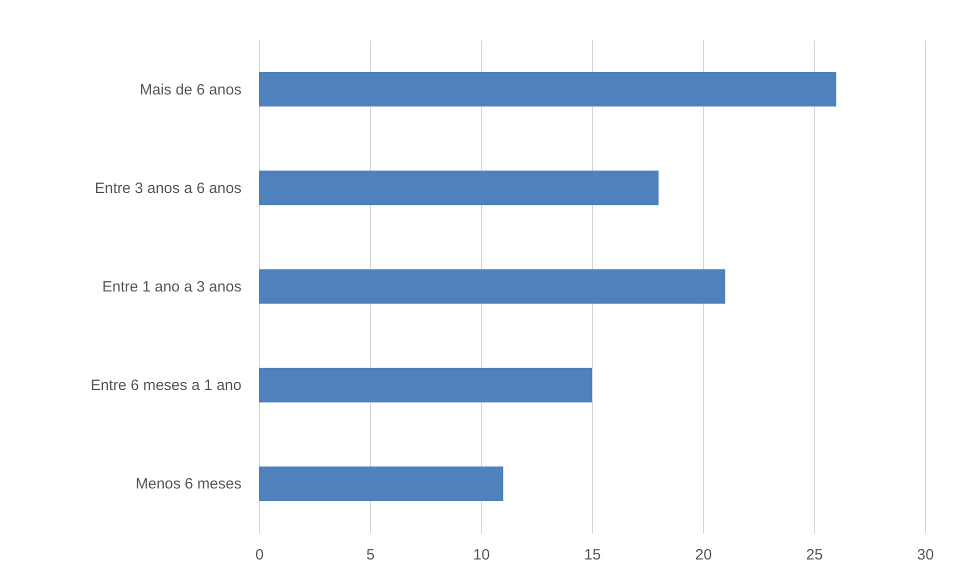  Describe the element at coordinates (370, 555) in the screenshot. I see `x-tick-label: 5` at that location.